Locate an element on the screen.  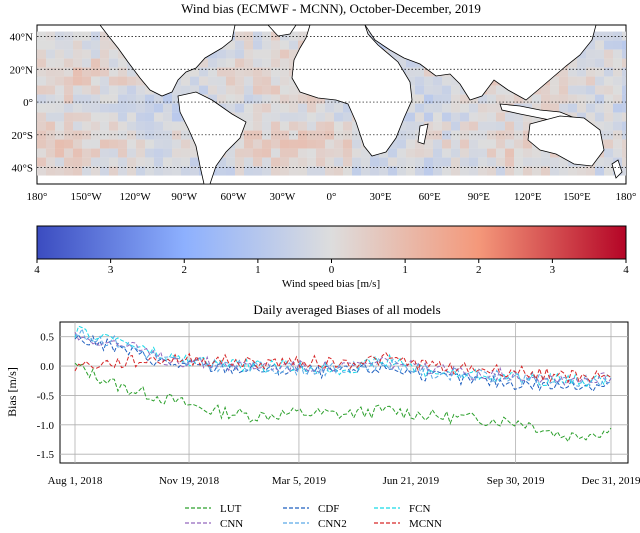
series-line-lut is located at coordinates (343, 402).